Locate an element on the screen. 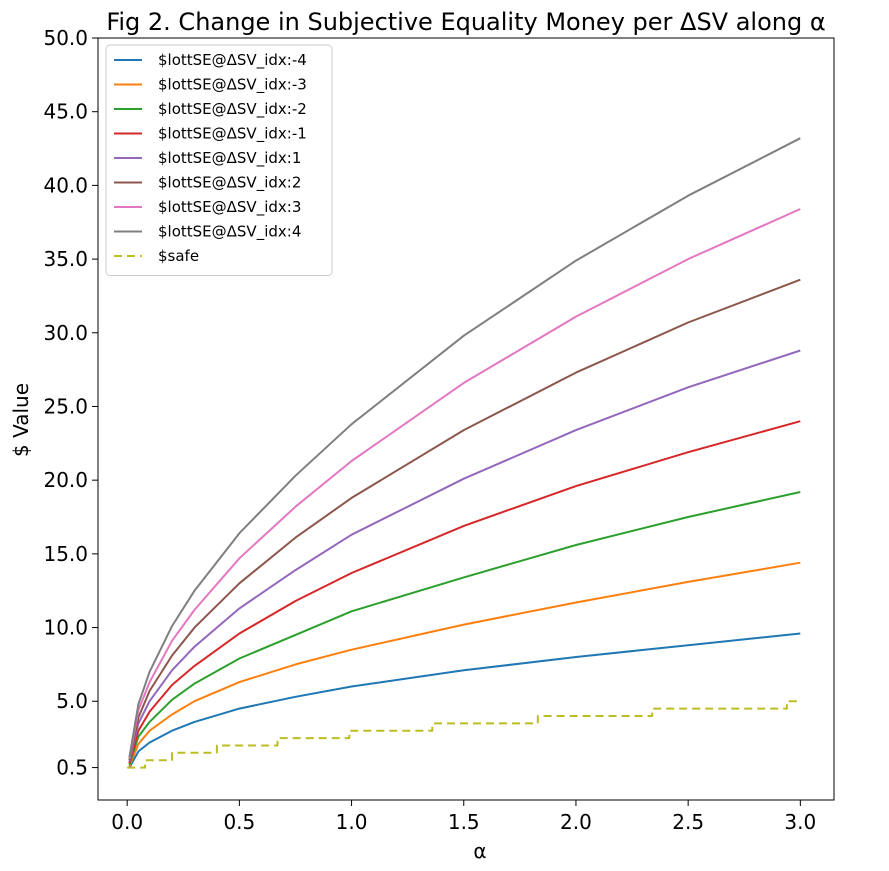 The width and height of the screenshot is (889, 871). legend-label: $safe is located at coordinates (178, 256).